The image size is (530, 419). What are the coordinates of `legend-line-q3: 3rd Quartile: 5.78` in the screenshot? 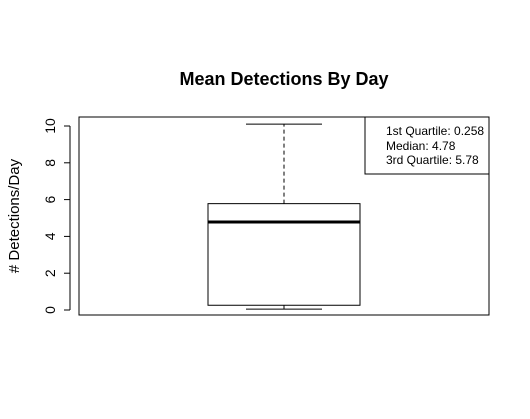 It's located at (432, 160).